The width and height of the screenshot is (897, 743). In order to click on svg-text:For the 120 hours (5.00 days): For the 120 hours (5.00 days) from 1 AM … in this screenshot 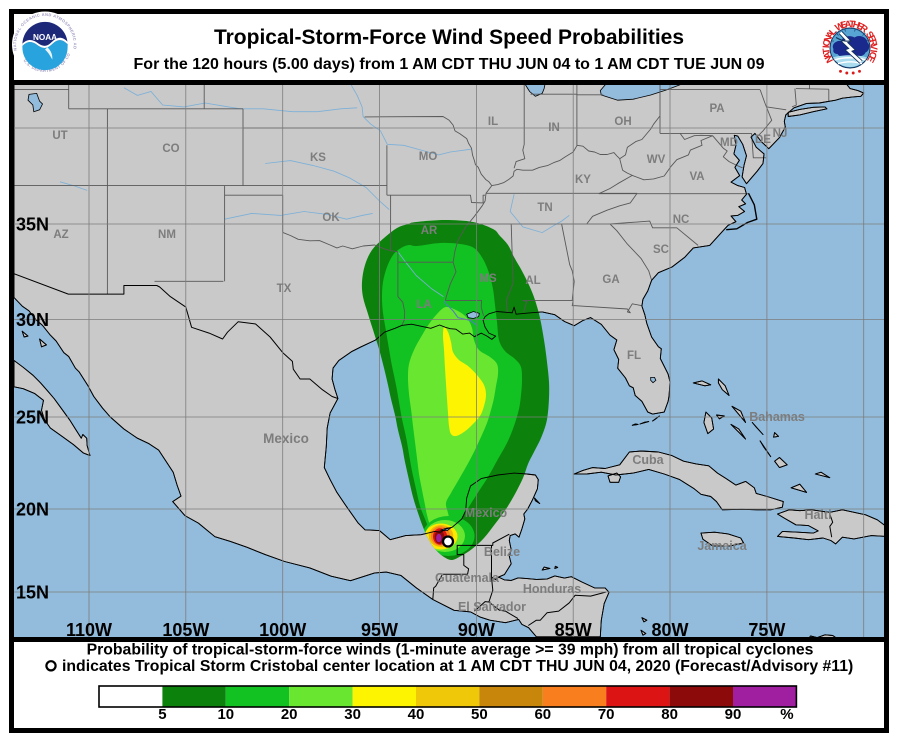, I will do `click(449, 64)`.